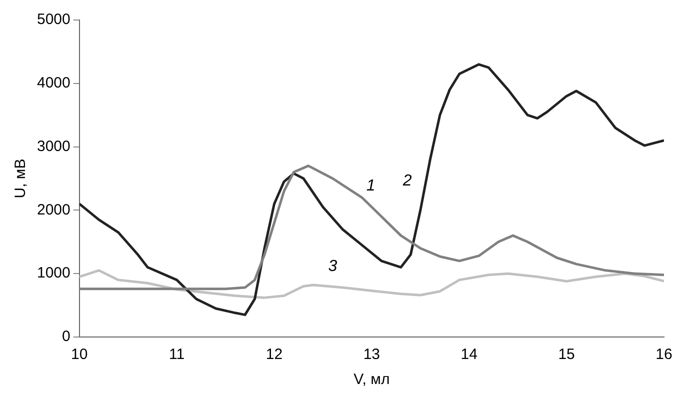 This screenshot has width=686, height=401. I want to click on series-label: 3, so click(333, 267).